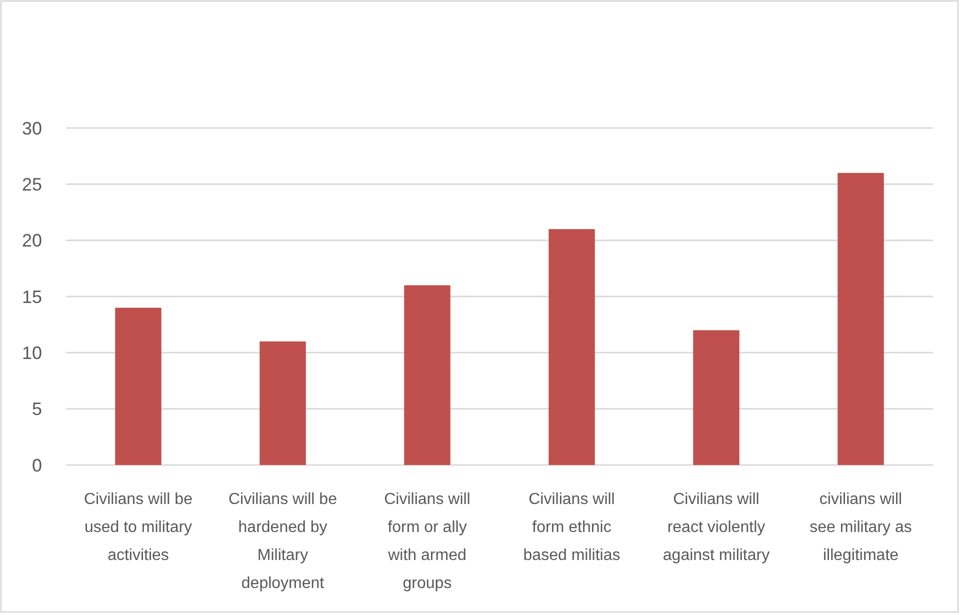 Image resolution: width=961 pixels, height=615 pixels. Describe the element at coordinates (37, 465) in the screenshot. I see `y-tick-label: 0` at that location.